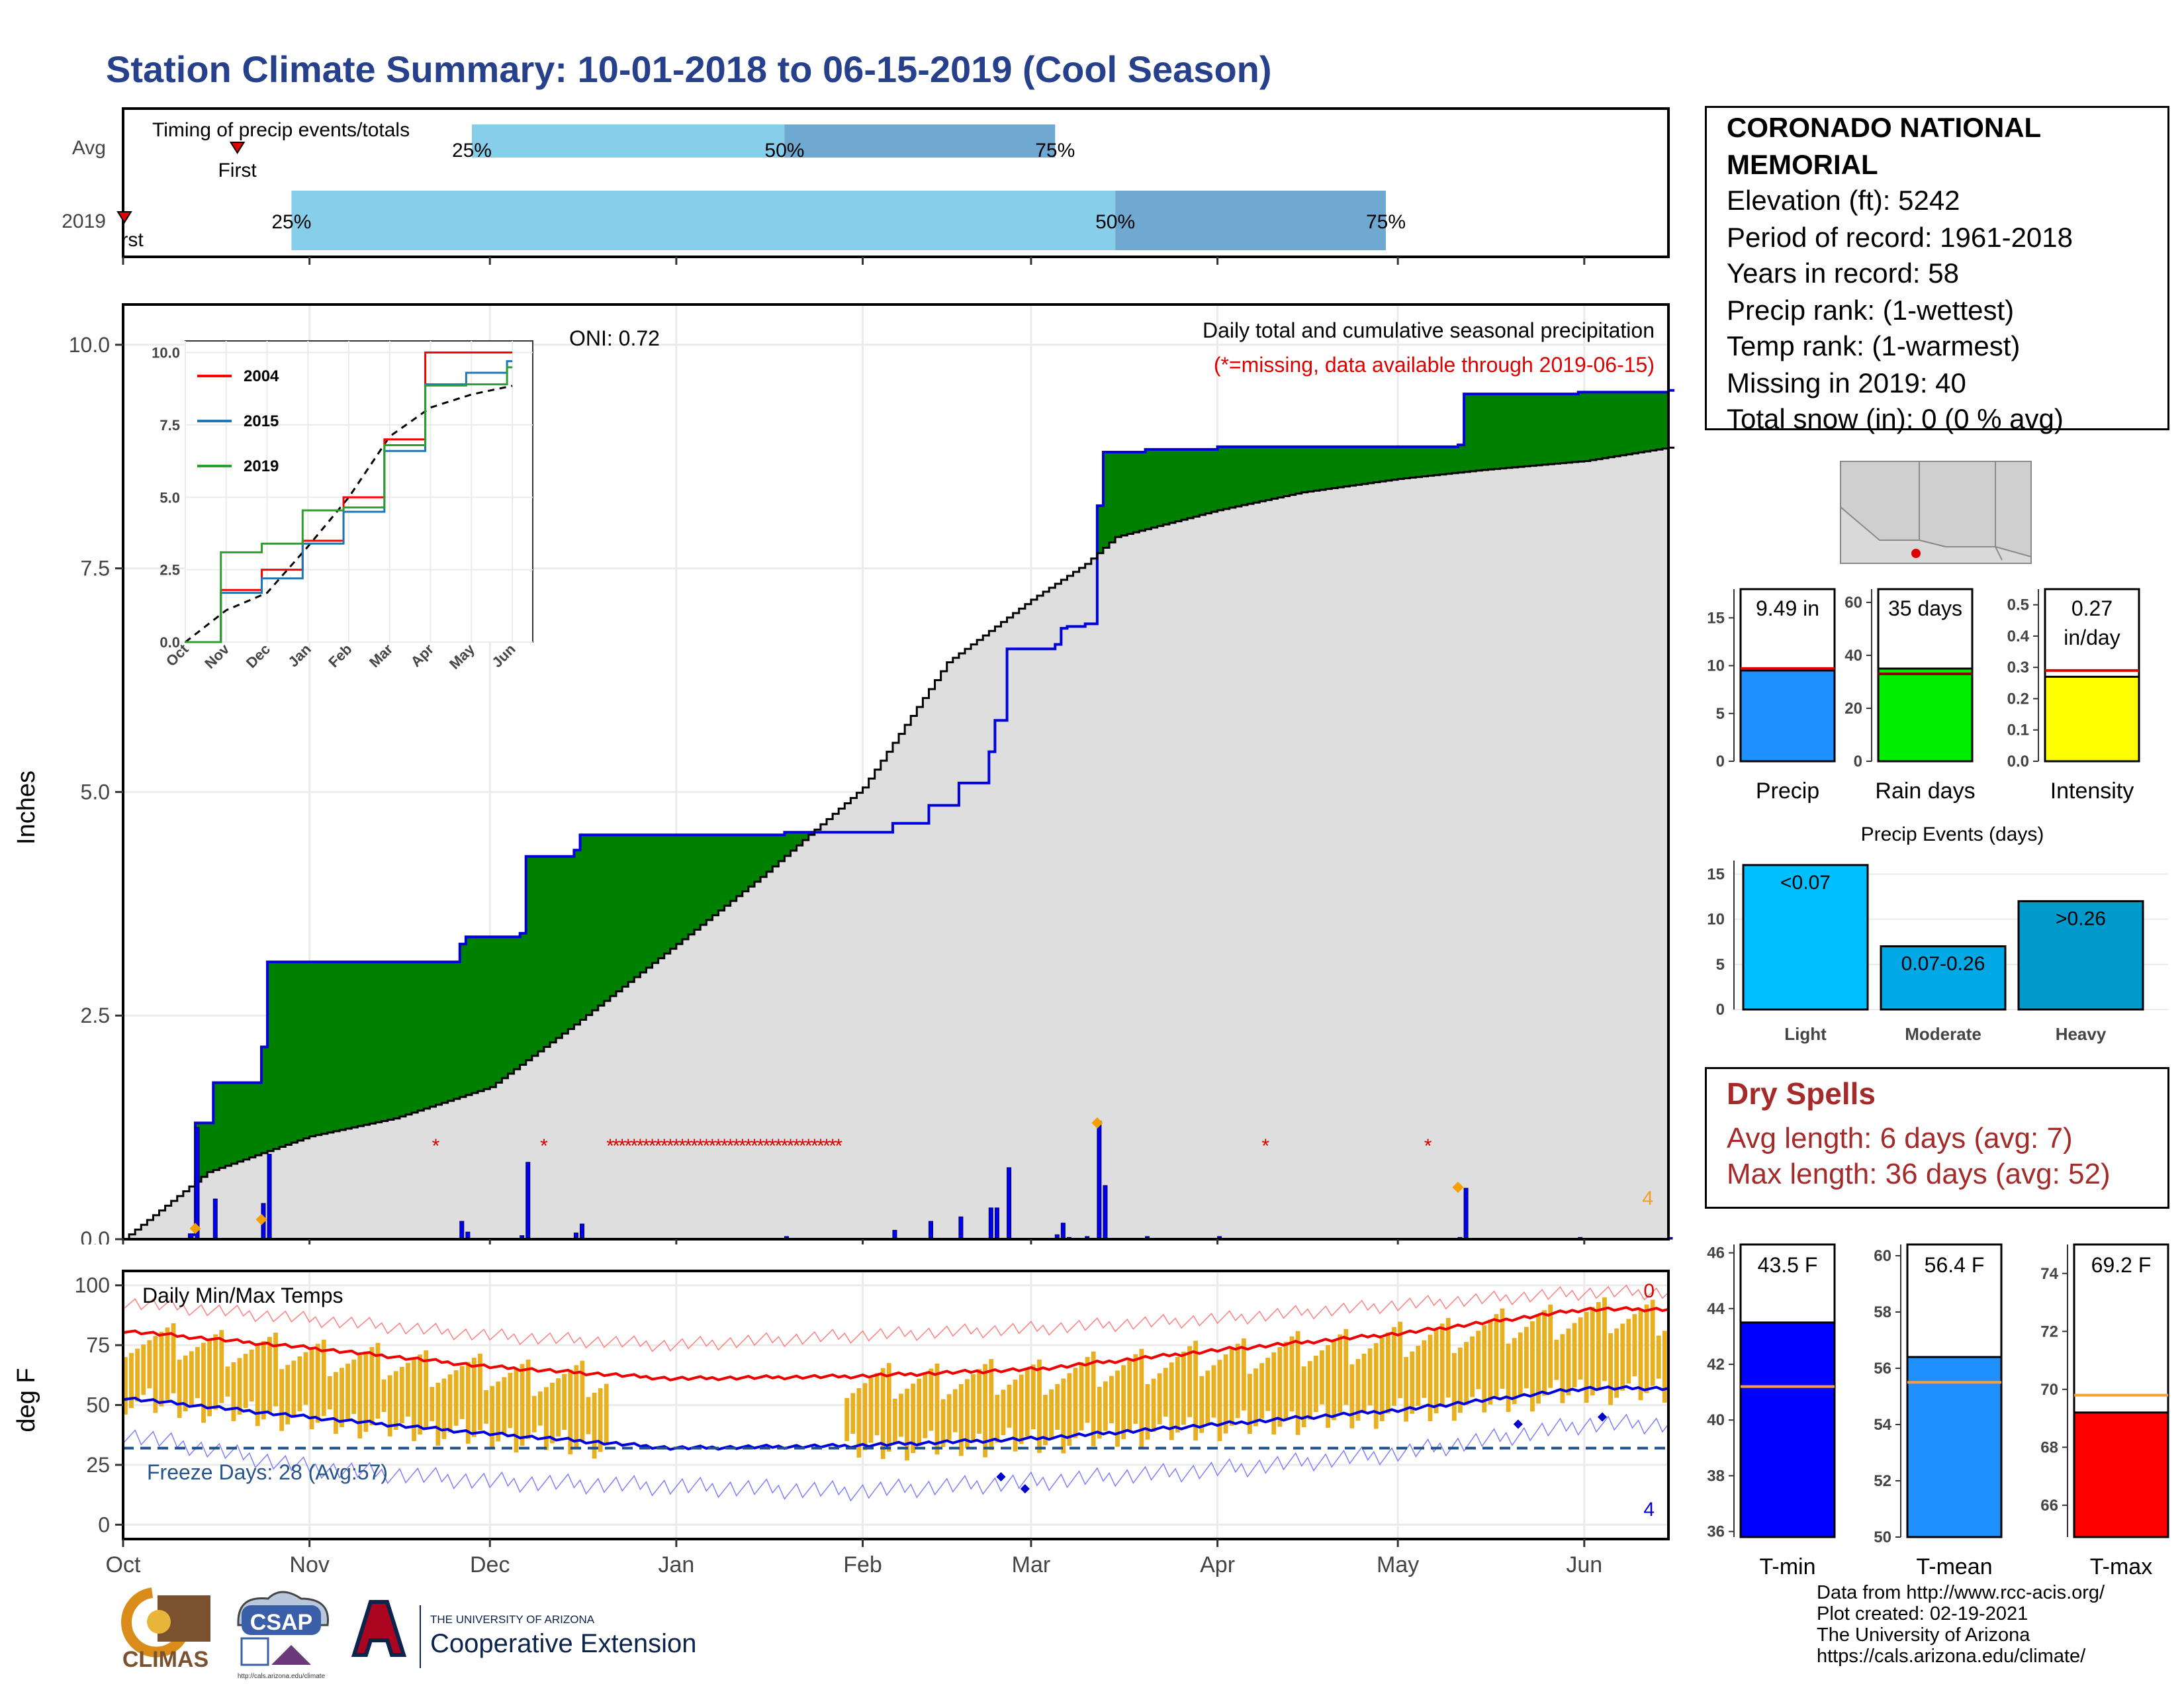  I want to click on timing-marks: FirstLast25%50%75%rstLast25%50%75%, so click(851, 194).